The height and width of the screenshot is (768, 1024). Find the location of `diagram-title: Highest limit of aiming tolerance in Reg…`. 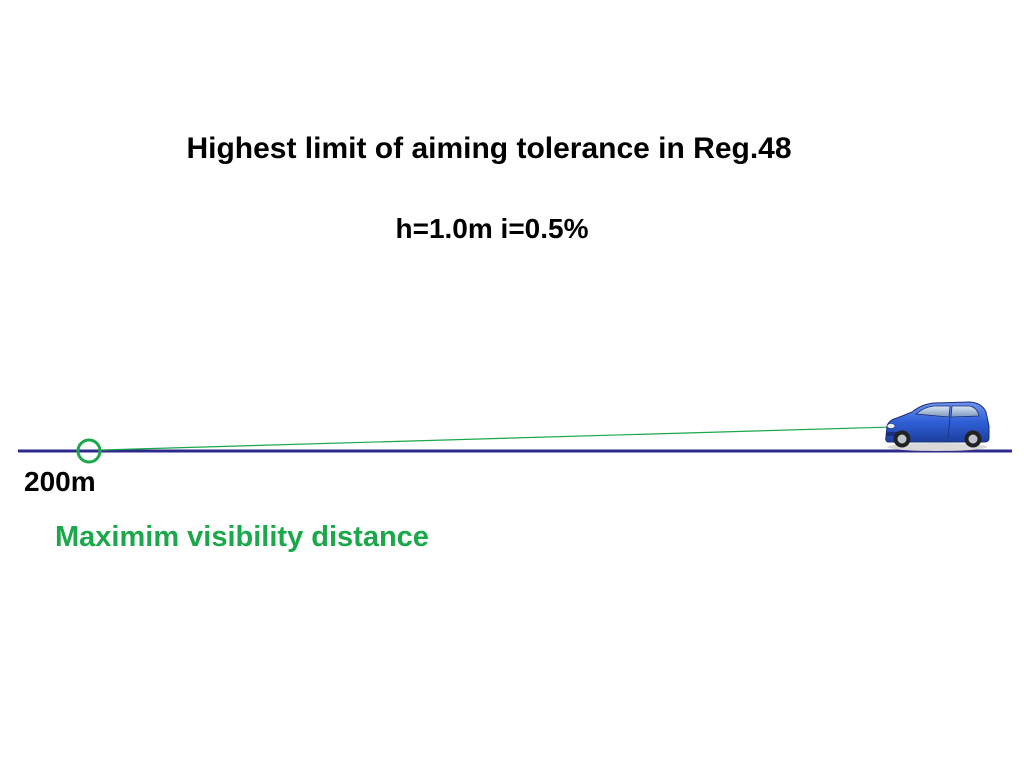

diagram-title: Highest limit of aiming tolerance in Reg… is located at coordinates (489, 148).